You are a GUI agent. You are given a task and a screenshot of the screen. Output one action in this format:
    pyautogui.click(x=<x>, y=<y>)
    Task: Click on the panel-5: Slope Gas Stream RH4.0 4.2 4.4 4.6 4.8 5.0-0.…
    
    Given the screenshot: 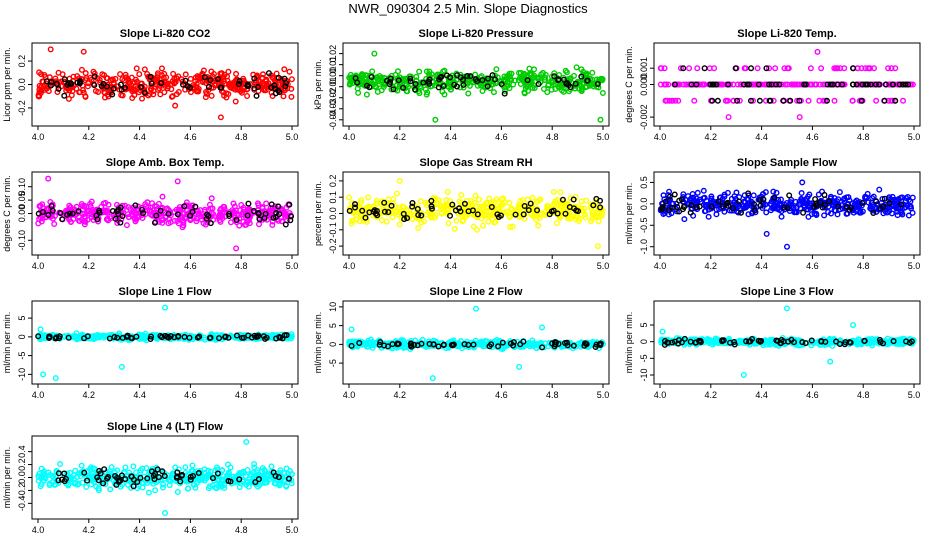 What is the action you would take?
    pyautogui.click(x=461, y=214)
    